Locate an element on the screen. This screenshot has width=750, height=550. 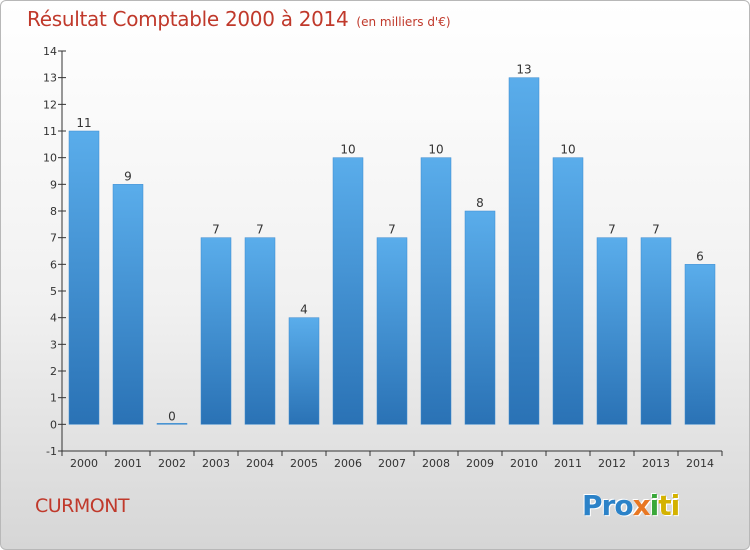
data-label-2013: 7 is located at coordinates (656, 230).